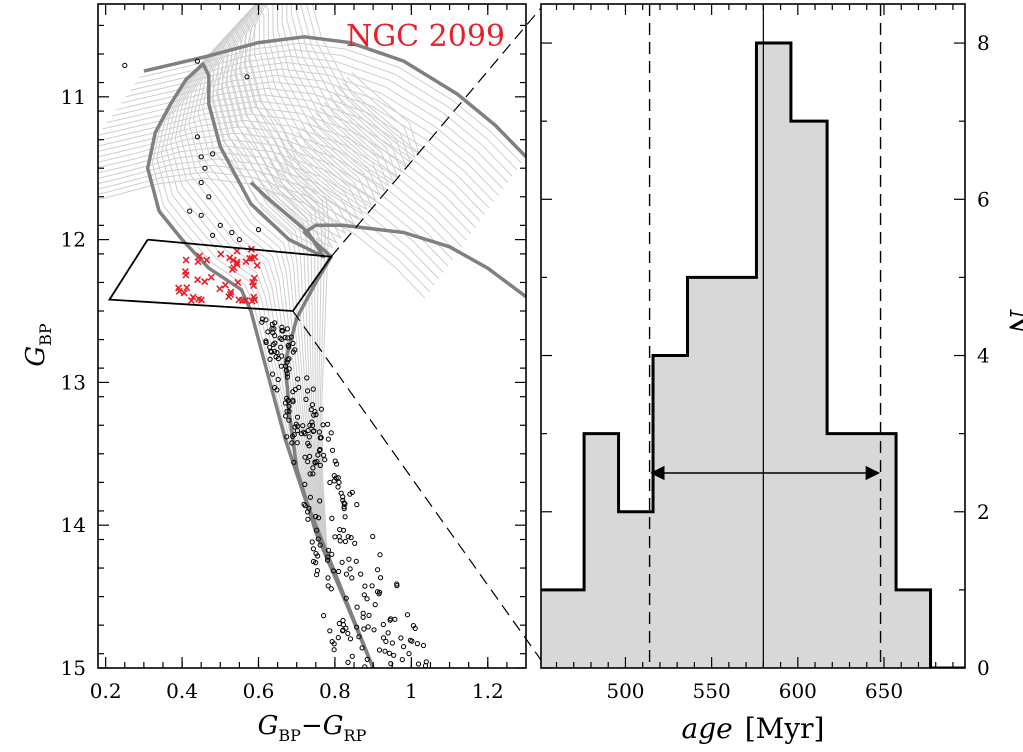  What do you see at coordinates (1013, 322) in the screenshot?
I see `hist-y-label: N` at bounding box center [1013, 322].